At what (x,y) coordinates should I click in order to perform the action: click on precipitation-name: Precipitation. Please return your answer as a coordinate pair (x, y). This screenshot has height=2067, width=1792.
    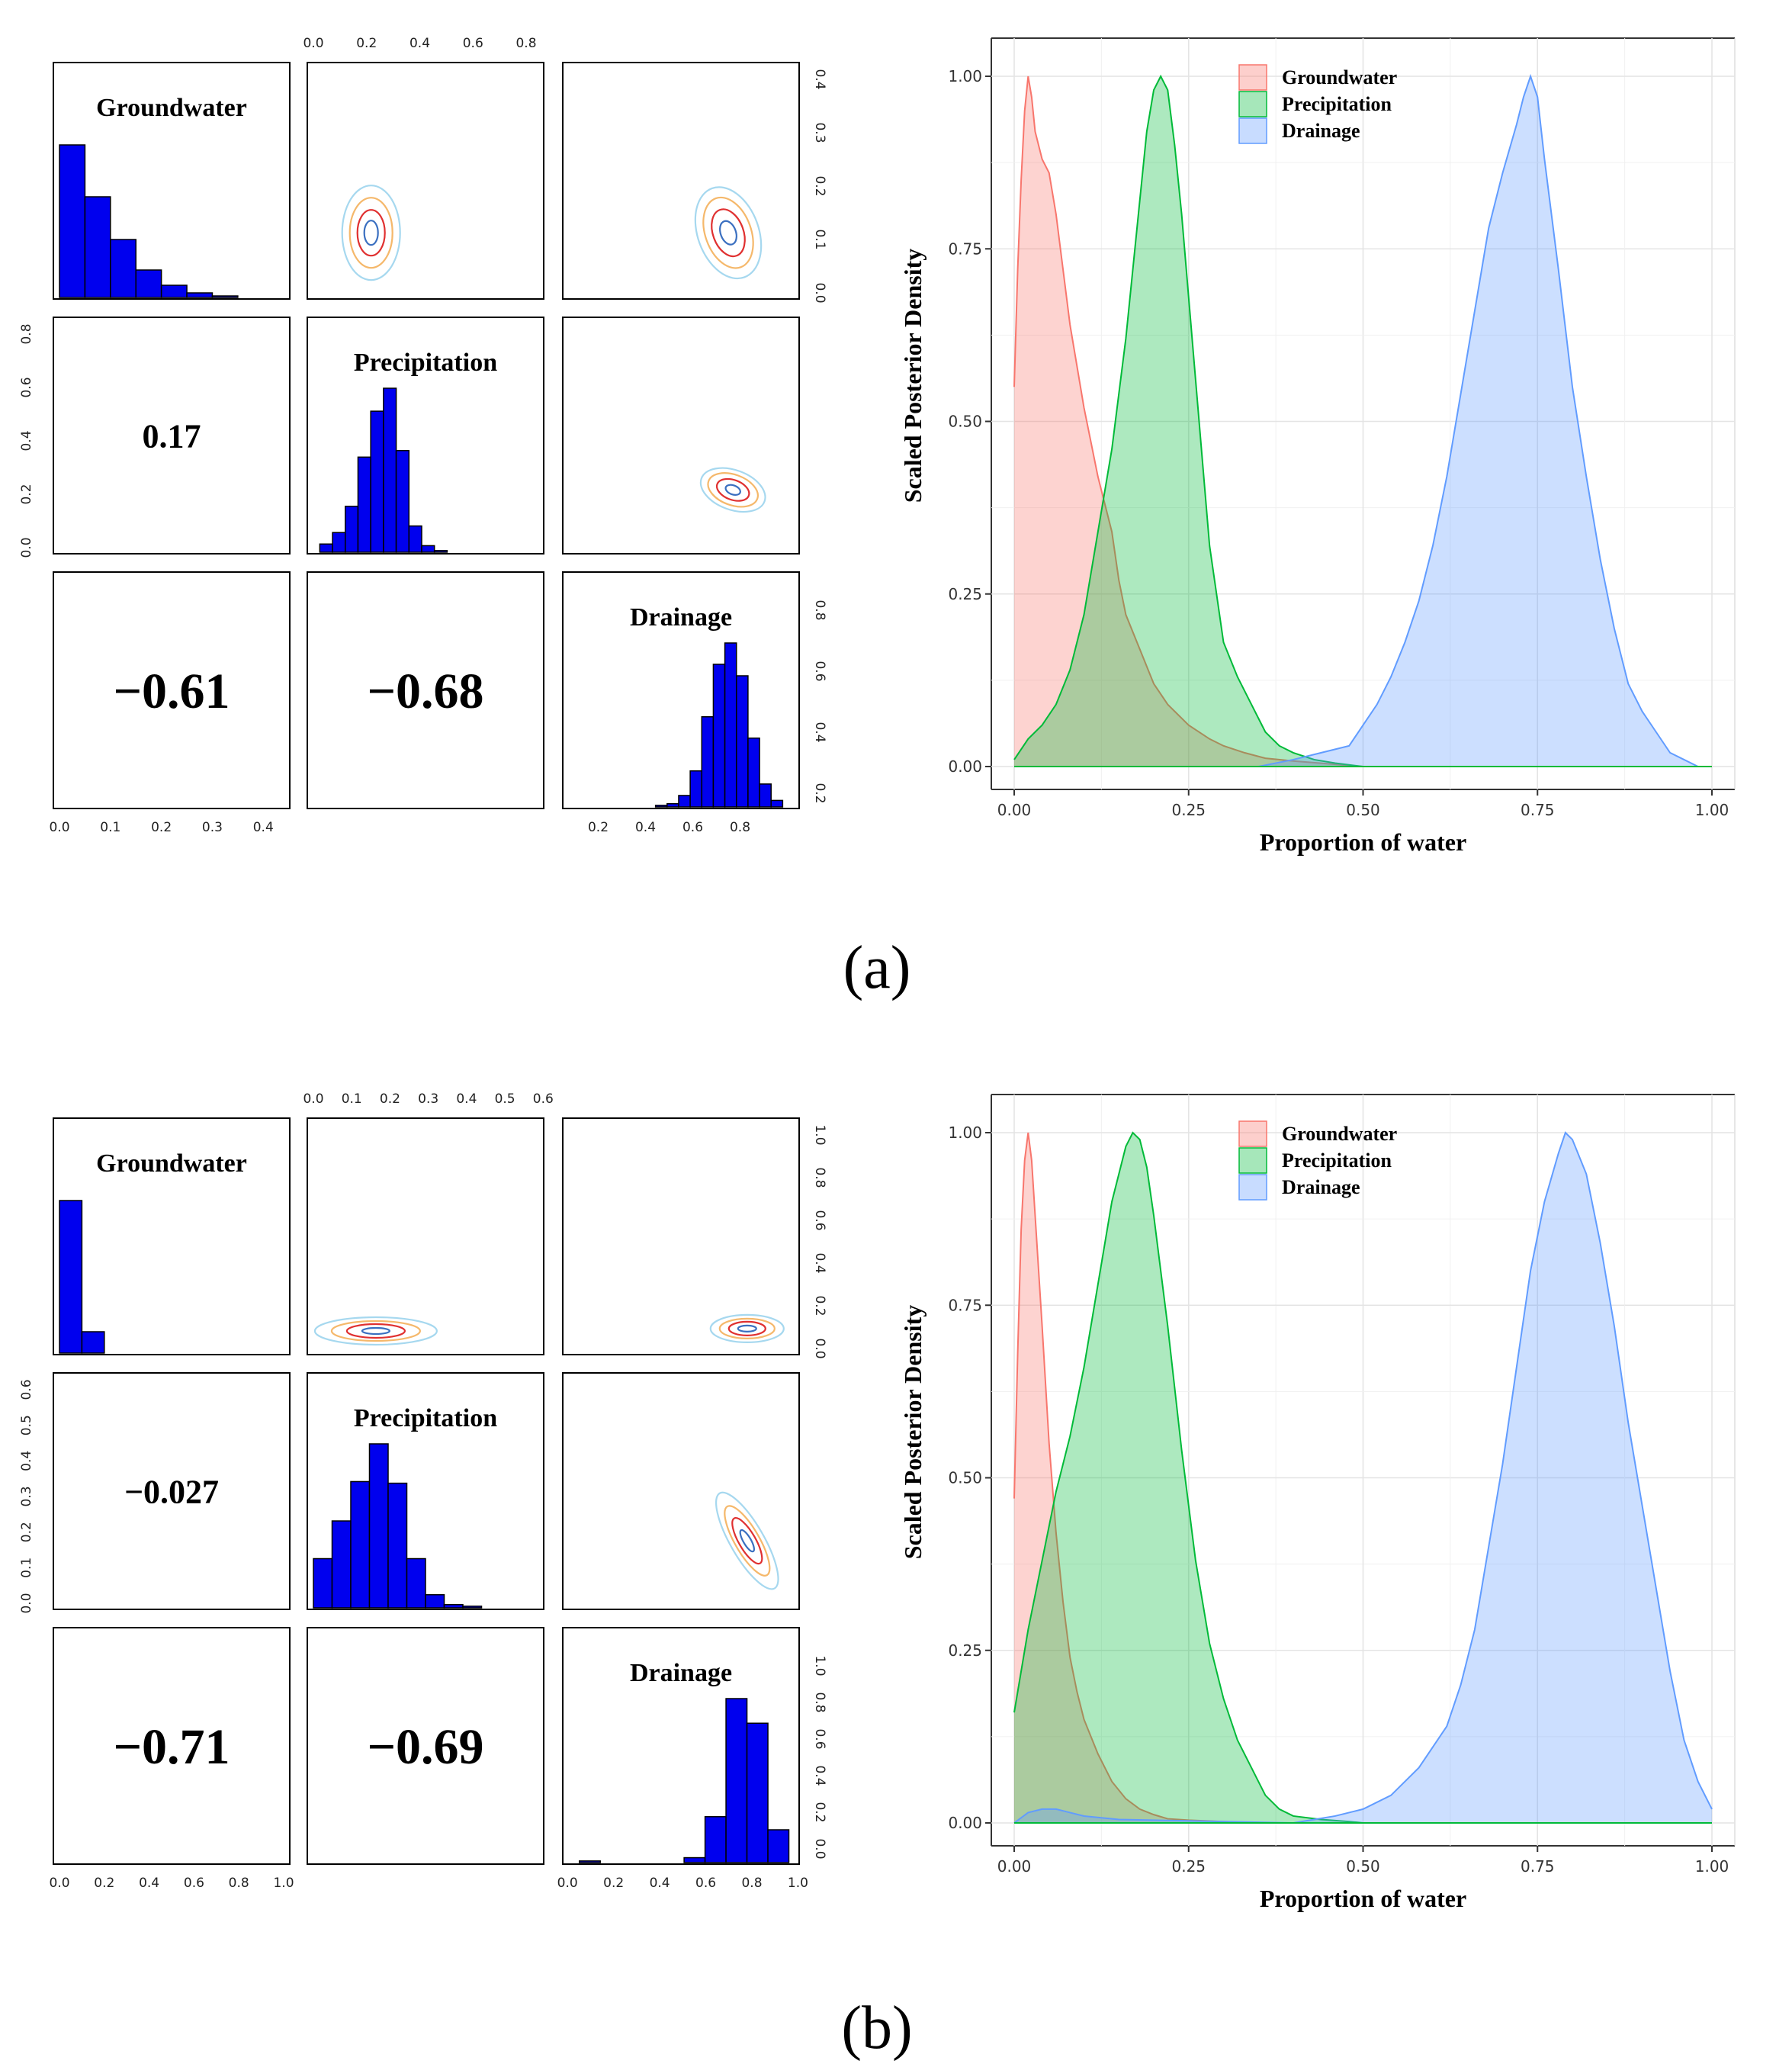
    Looking at the image, I should click on (426, 1418).